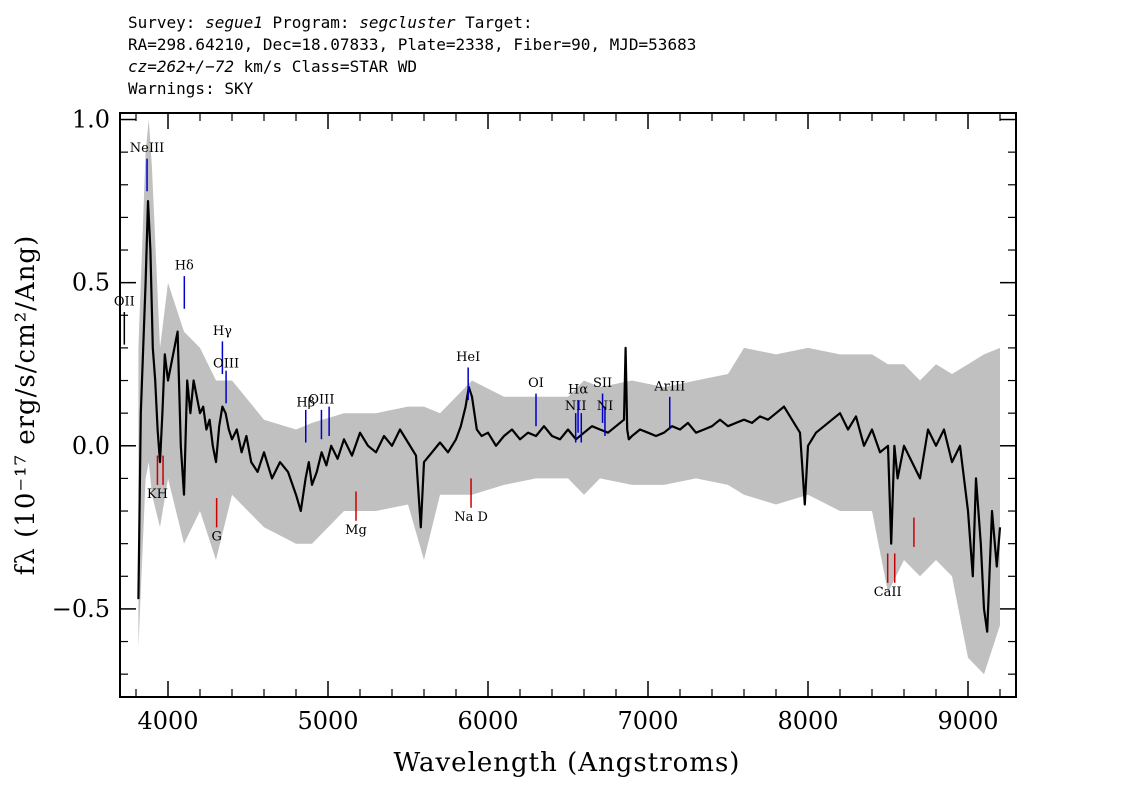  What do you see at coordinates (147, 148) in the screenshot?
I see `emission-line-label: NeIII` at bounding box center [147, 148].